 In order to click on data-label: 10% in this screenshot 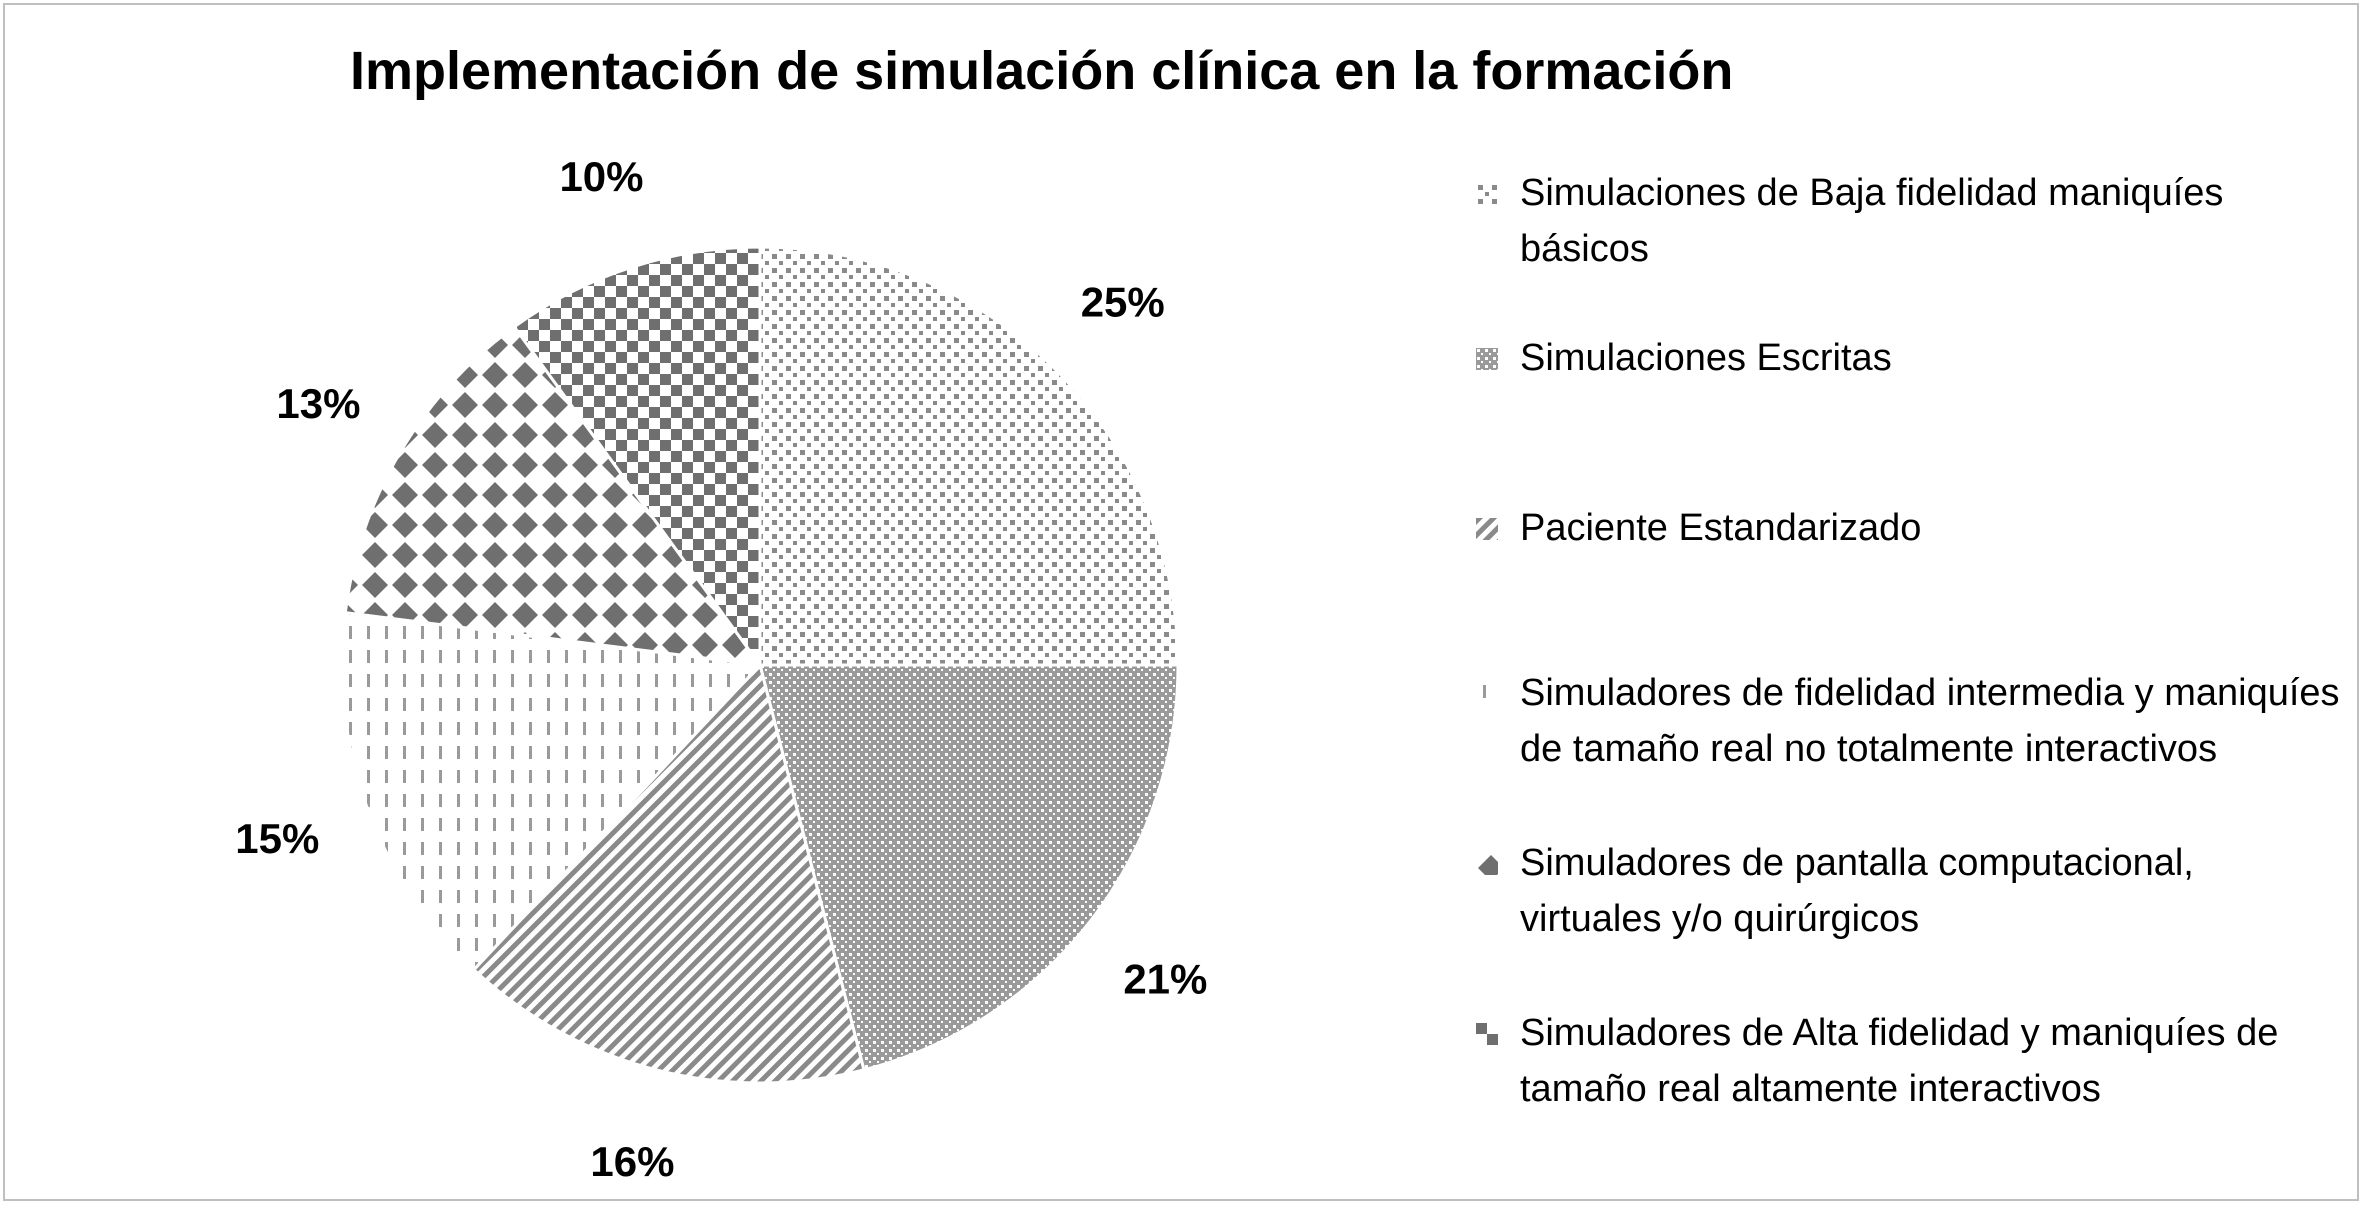, I will do `click(601, 176)`.